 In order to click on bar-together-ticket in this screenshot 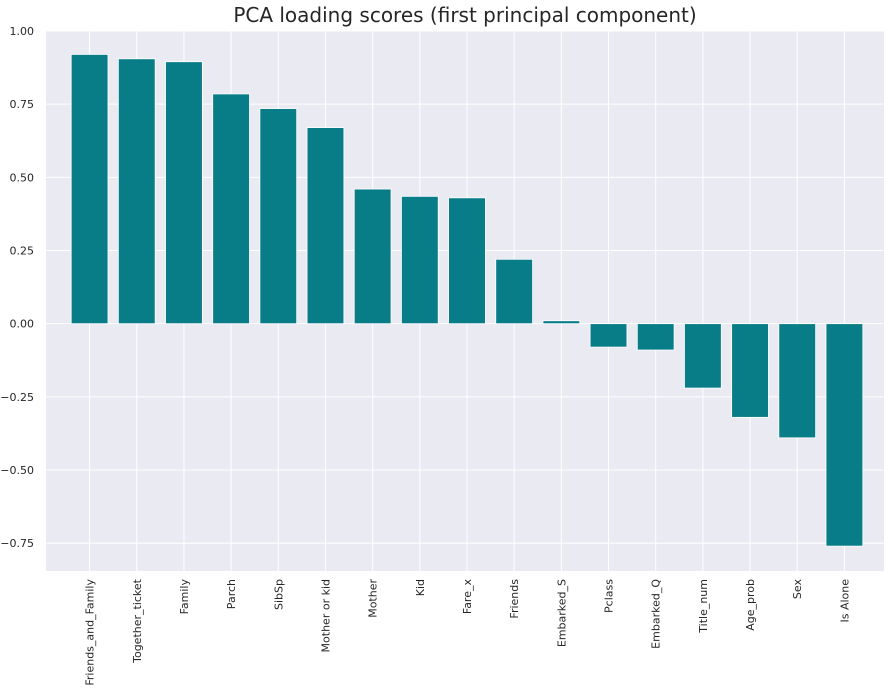, I will do `click(136, 191)`.